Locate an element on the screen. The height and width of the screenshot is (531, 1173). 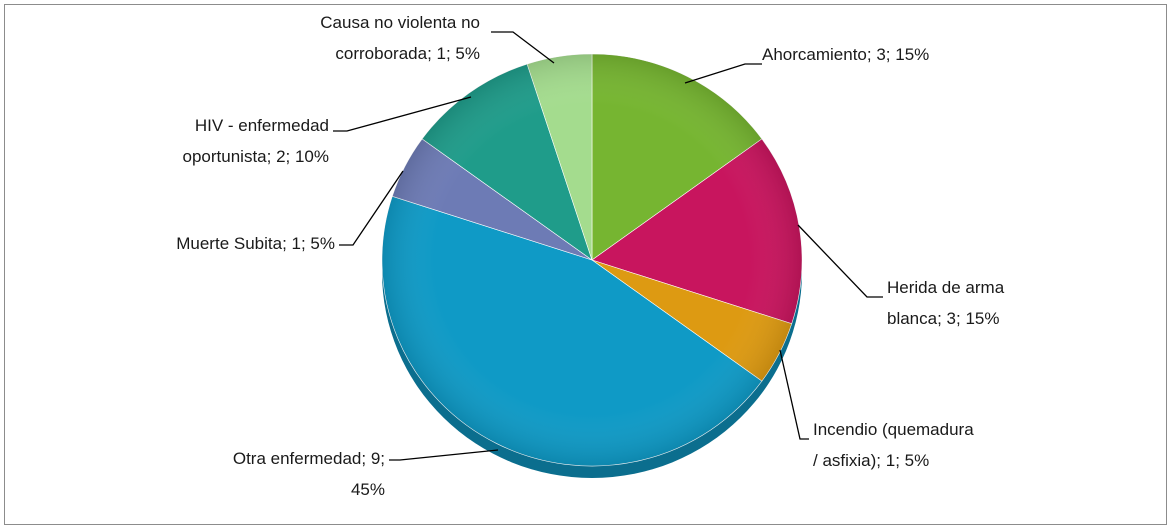
slice-label-3: Incendio (quemadura / asfixia); 1; 5% is located at coordinates (893, 445).